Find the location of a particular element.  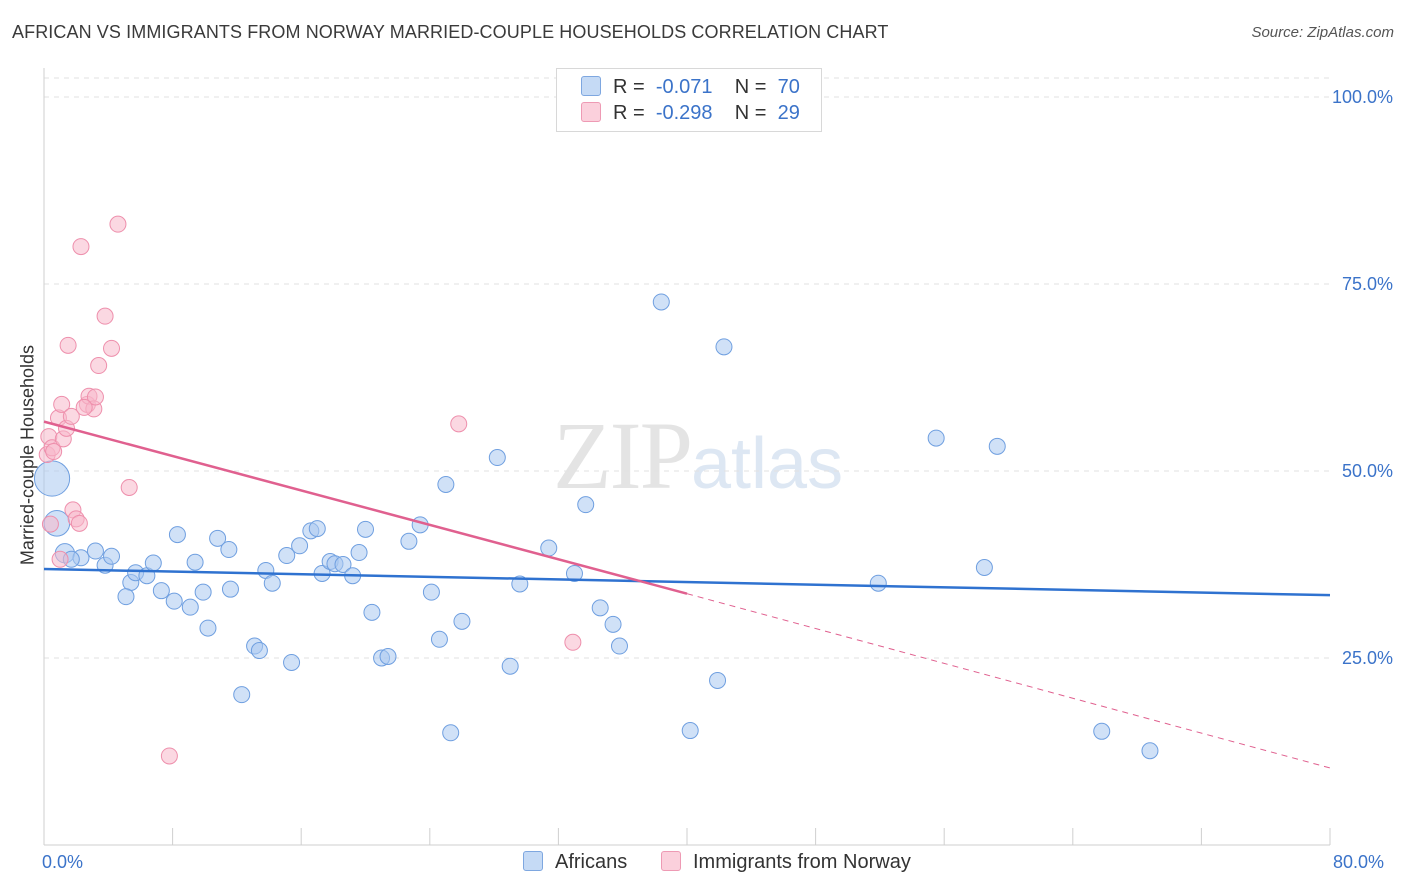

trendline-norway-extension is located at coordinates (1008, 681).